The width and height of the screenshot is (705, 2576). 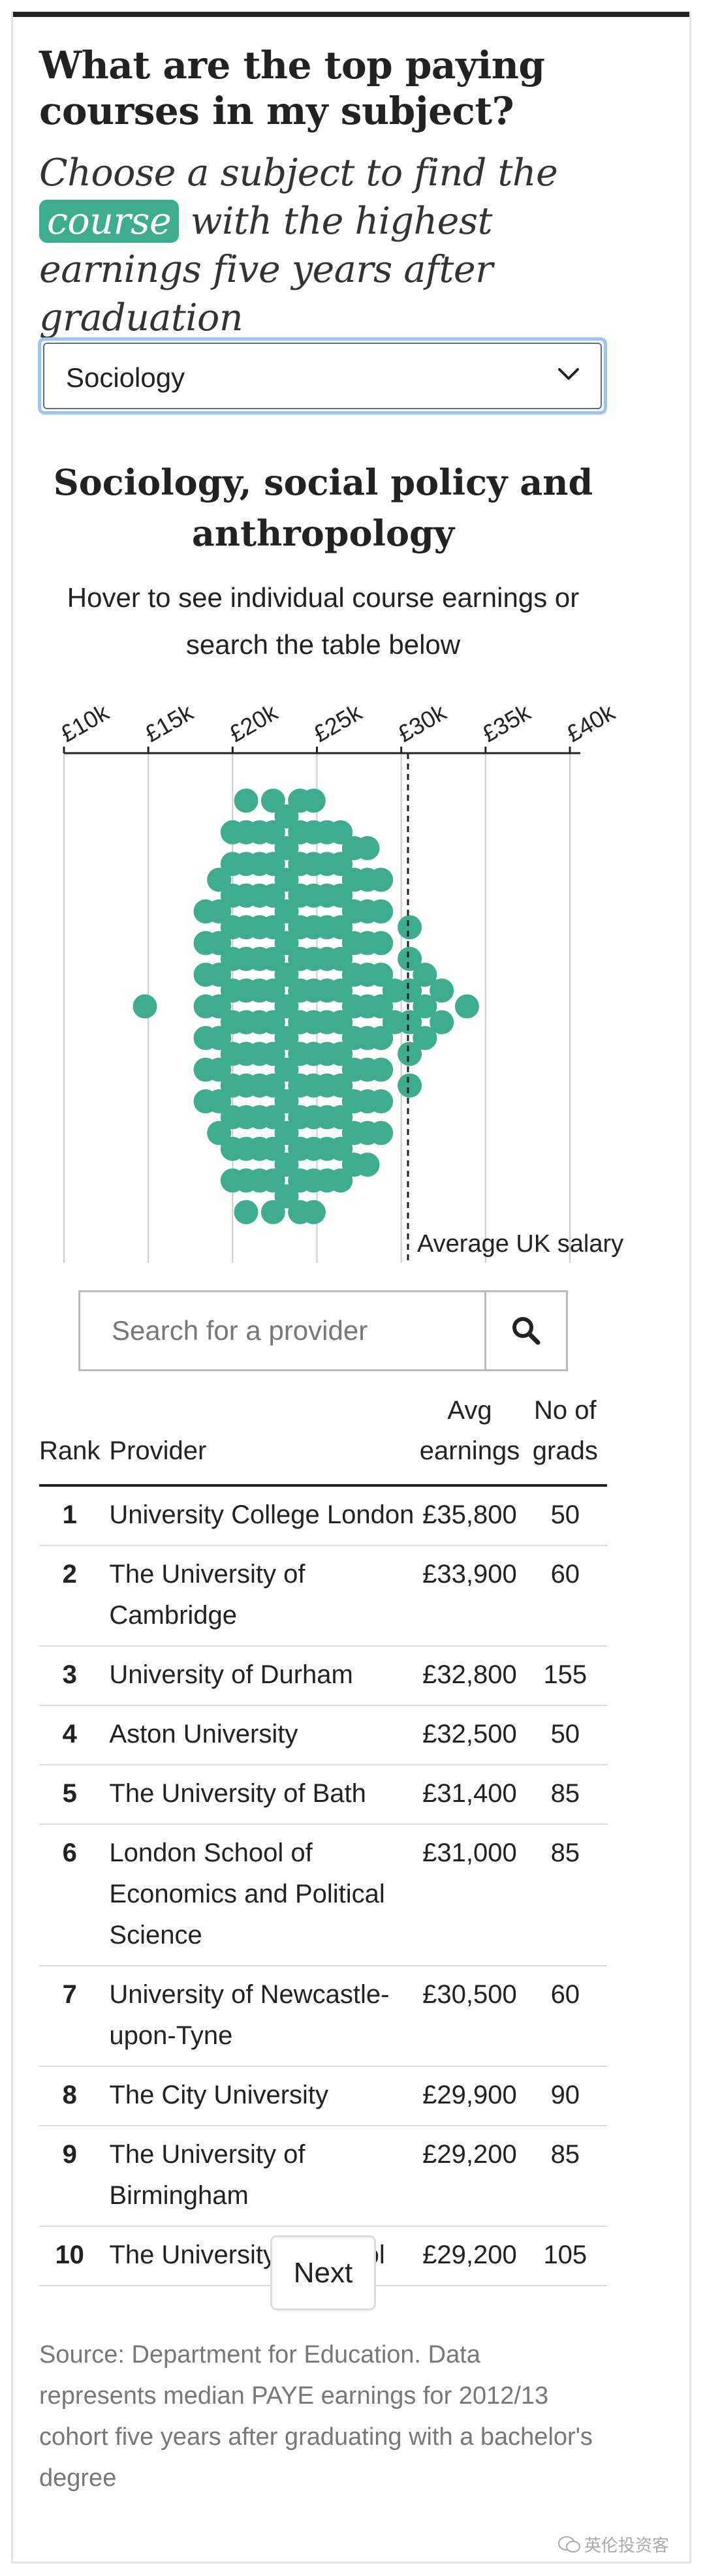 What do you see at coordinates (258, 1596) in the screenshot?
I see `cell-provider: The University of Cambridge` at bounding box center [258, 1596].